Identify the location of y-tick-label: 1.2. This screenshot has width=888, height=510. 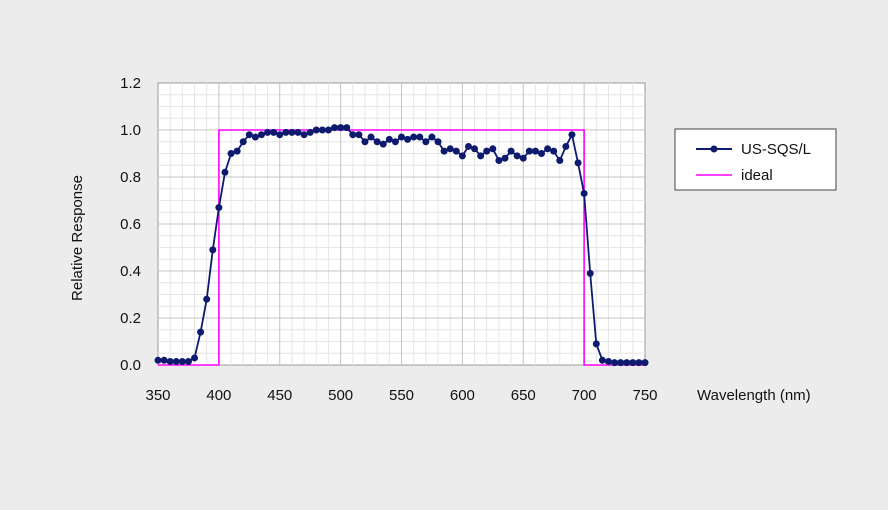
(130, 83).